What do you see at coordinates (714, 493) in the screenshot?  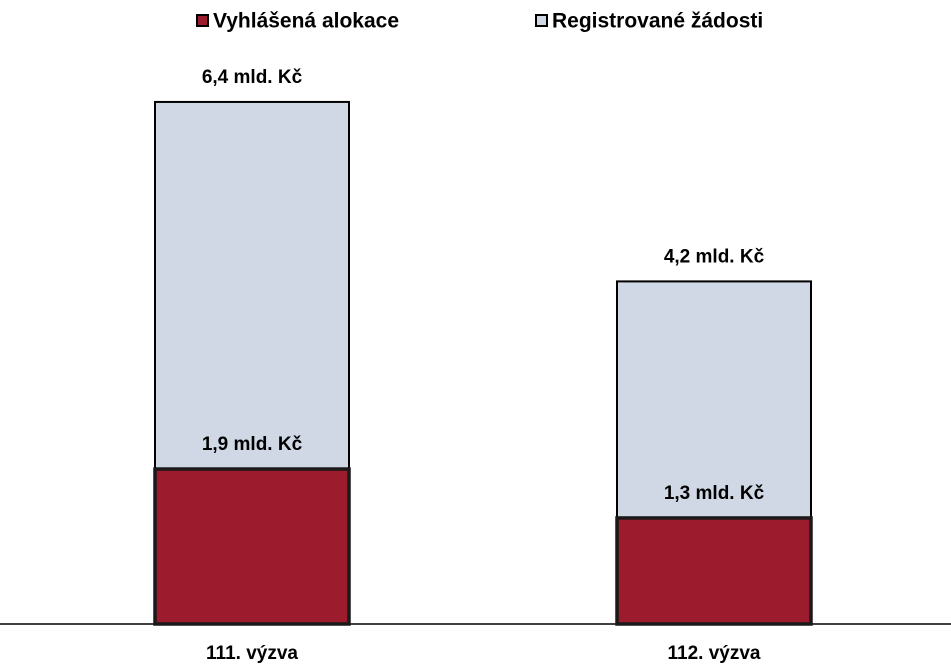 I see `value-label: 1,3 mld. Kč` at bounding box center [714, 493].